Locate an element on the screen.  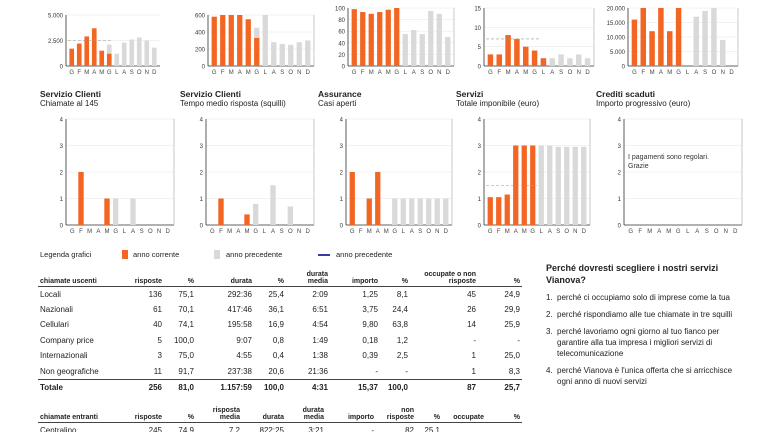
legend-current-swatch is located at coordinates (125, 254).